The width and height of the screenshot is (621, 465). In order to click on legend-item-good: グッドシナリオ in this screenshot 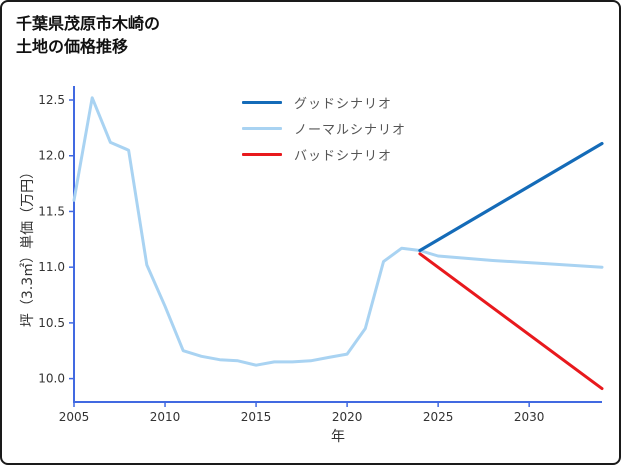, I will do `click(324, 103)`.